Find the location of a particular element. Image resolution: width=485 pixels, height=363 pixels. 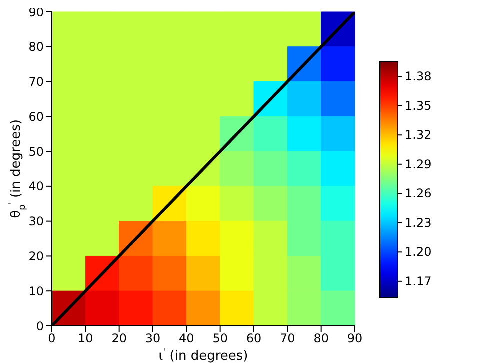

y-tick-label: 10 is located at coordinates (36, 291).